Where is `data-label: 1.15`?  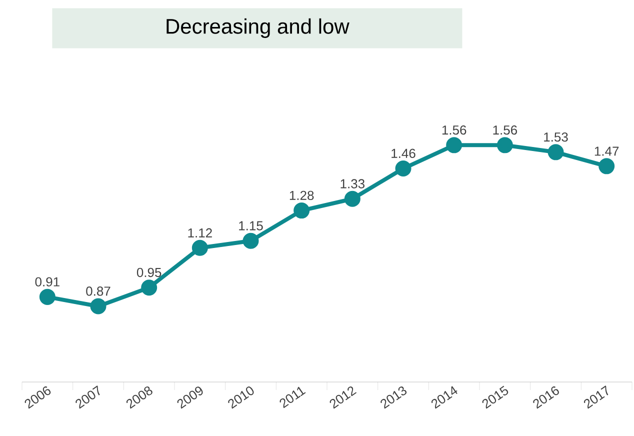 data-label: 1.15 is located at coordinates (251, 225).